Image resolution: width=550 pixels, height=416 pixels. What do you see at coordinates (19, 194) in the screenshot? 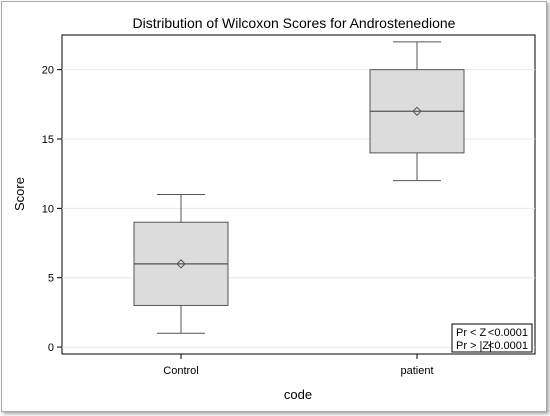
I see `y-axis-label: Score` at bounding box center [19, 194].